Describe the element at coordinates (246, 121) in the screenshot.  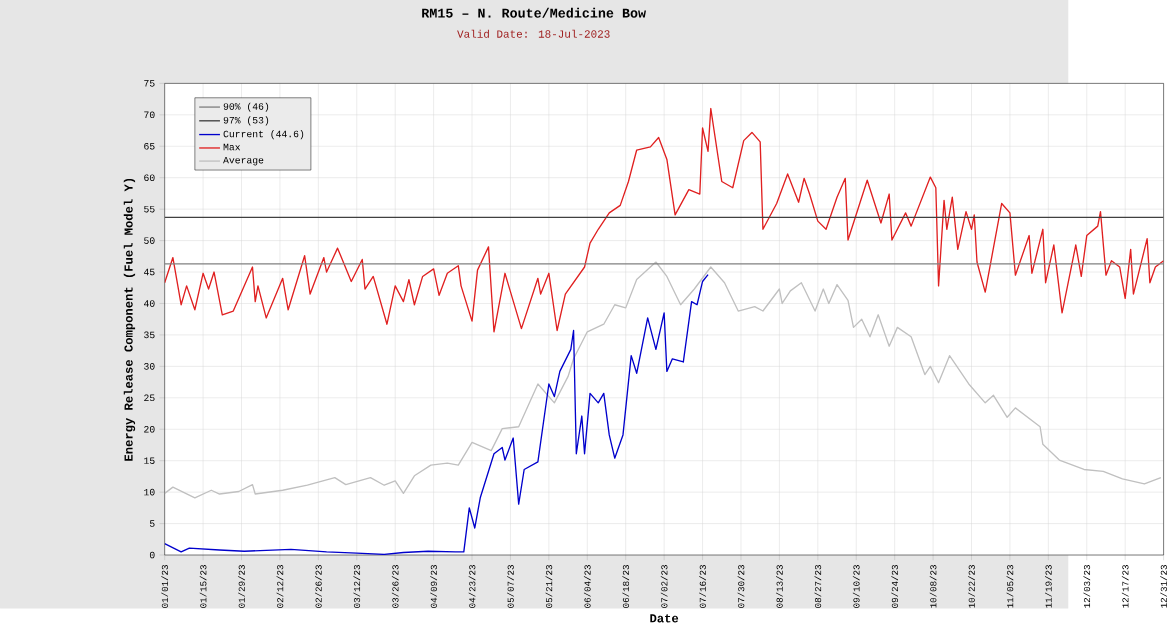
I see `legend-label: 97% (53)` at that location.